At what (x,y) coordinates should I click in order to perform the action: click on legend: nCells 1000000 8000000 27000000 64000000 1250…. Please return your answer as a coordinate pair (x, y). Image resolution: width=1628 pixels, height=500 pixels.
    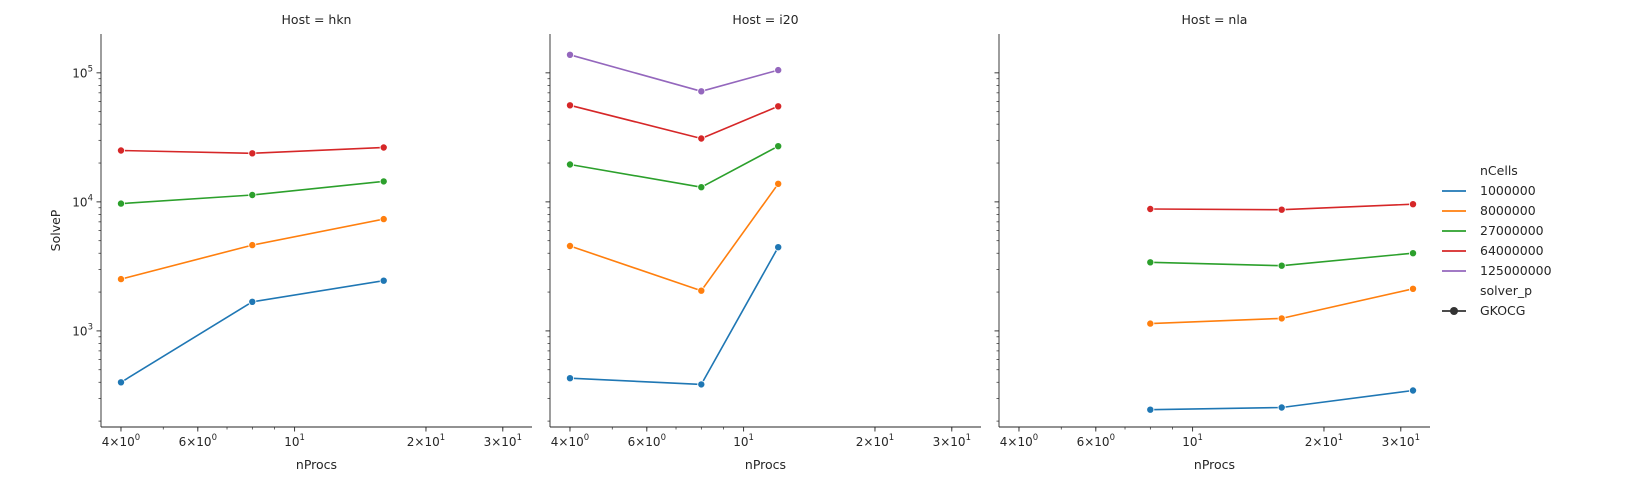
    Looking at the image, I should click on (1497, 240).